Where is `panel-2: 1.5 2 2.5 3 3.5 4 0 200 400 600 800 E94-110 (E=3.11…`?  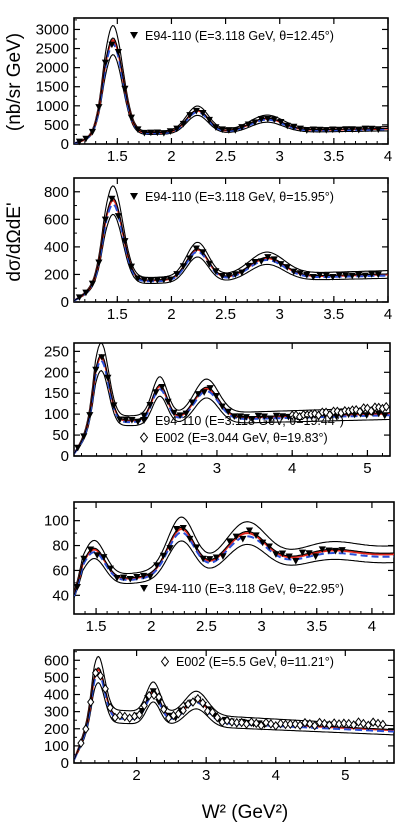 panel-2: 1.5 2 2.5 3 3.5 4 0 200 400 600 800 E94-110 (E=3.11… is located at coordinates (218, 250).